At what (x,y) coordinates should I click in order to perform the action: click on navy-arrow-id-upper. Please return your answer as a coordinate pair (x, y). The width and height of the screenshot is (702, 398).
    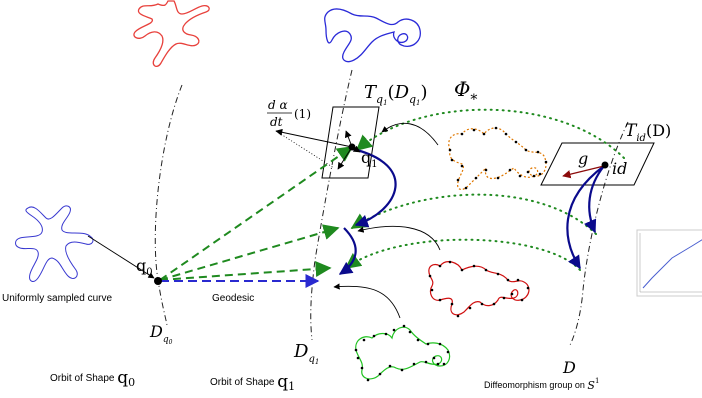
    Looking at the image, I should click on (594, 199).